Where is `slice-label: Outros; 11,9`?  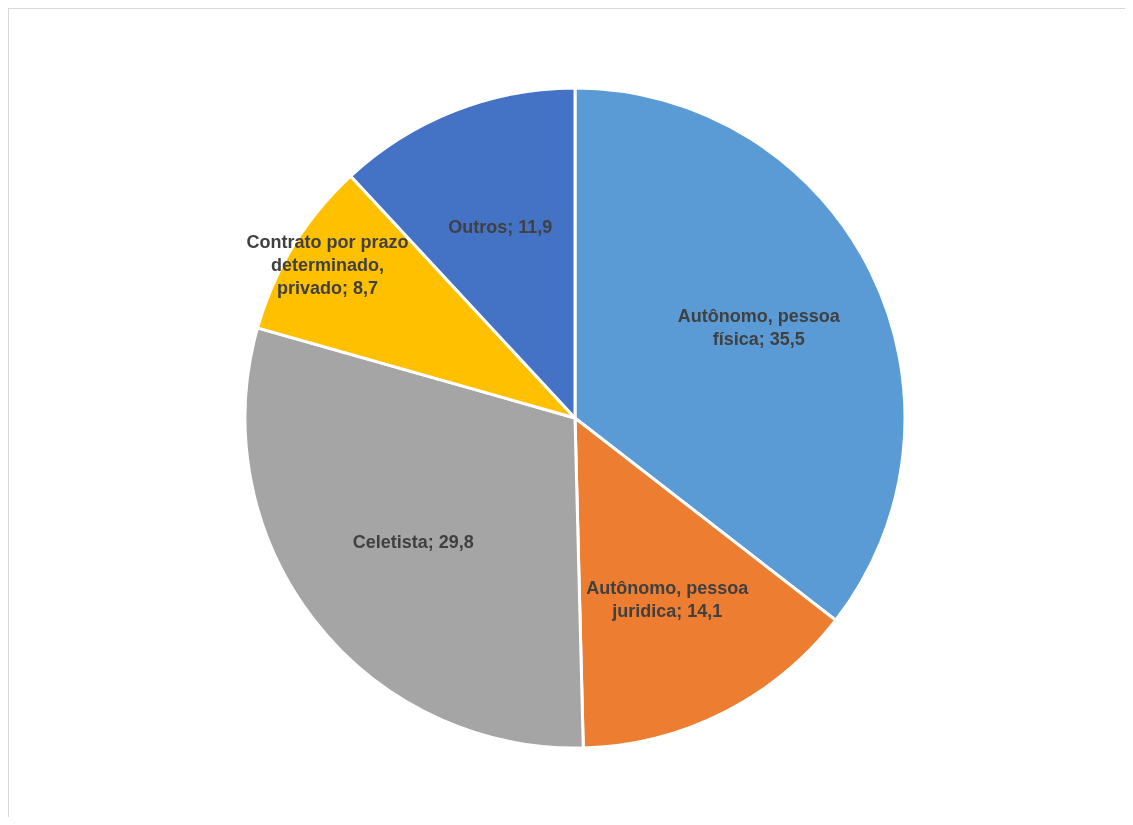 slice-label: Outros; 11,9 is located at coordinates (500, 226).